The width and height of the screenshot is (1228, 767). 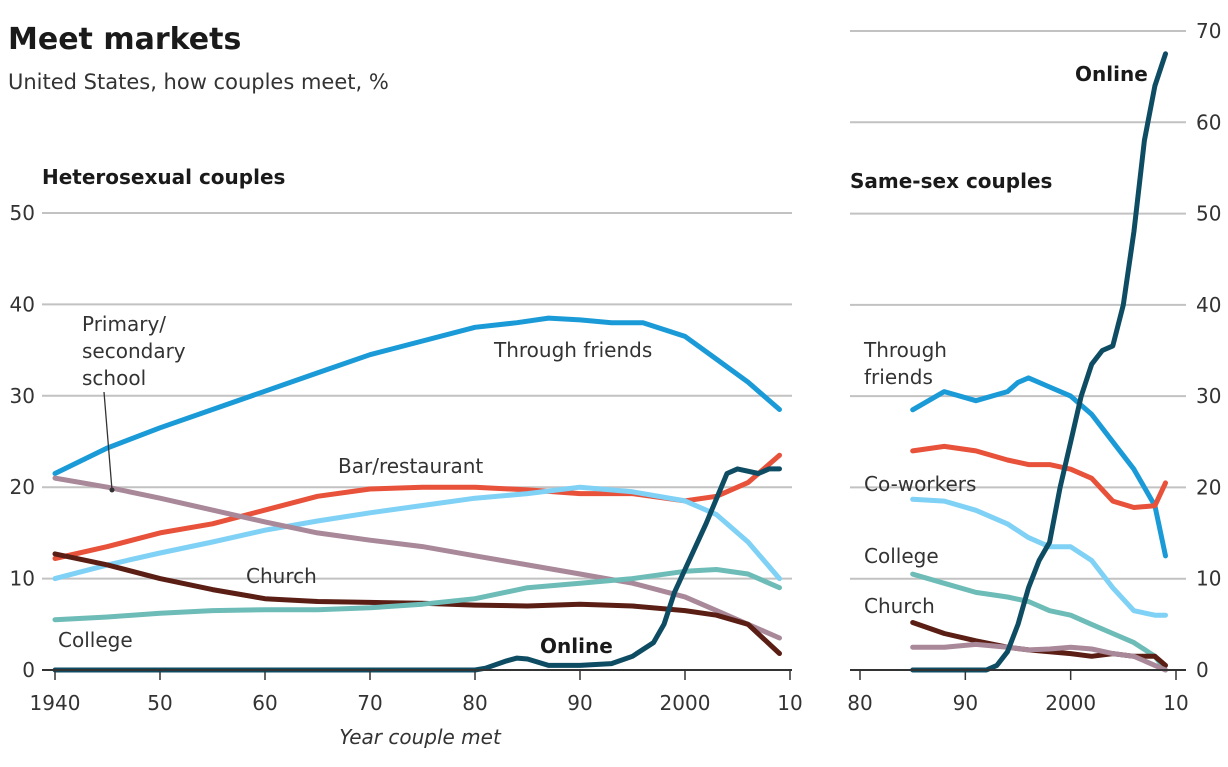 I want to click on left-line-through-friends, so click(x=417, y=395).